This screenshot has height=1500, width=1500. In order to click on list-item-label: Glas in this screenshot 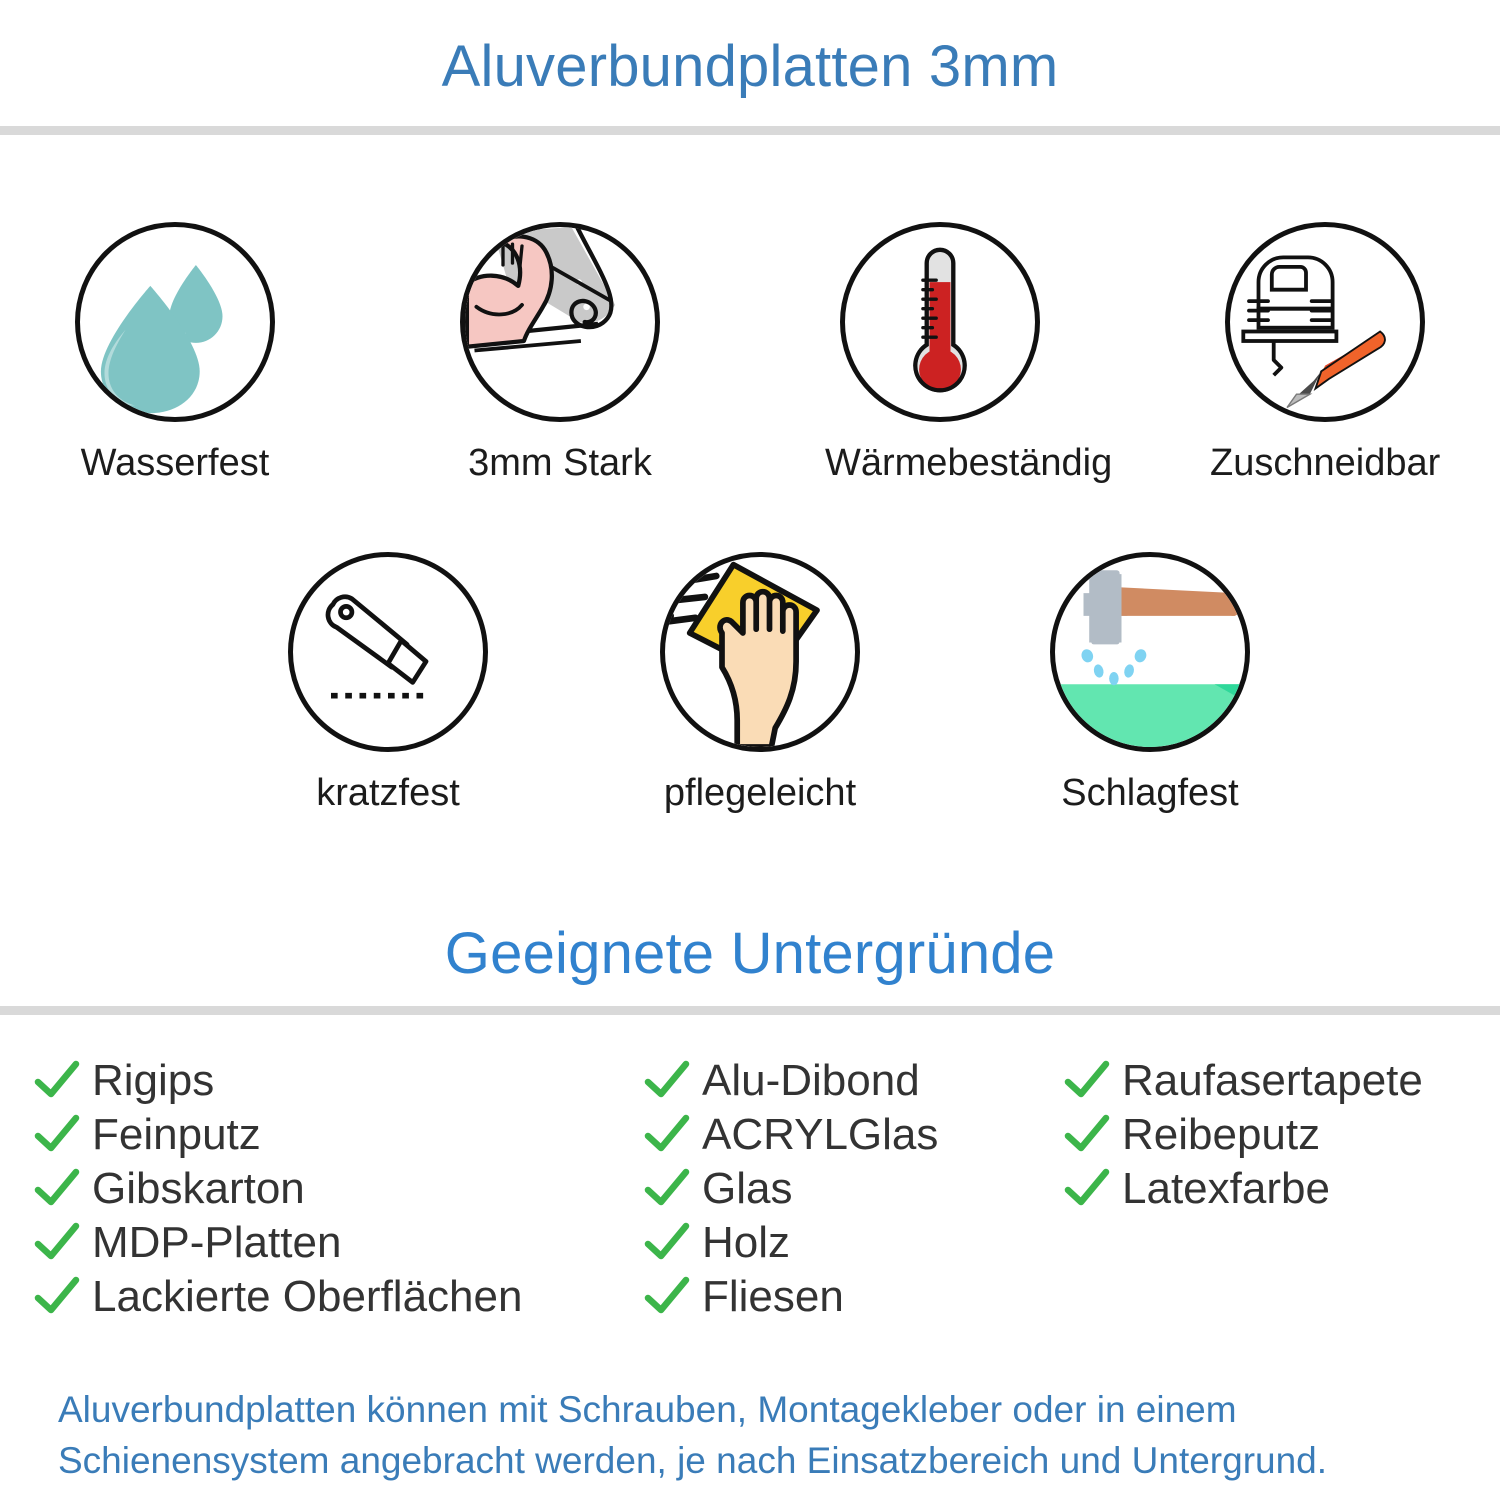, I will do `click(747, 1188)`.